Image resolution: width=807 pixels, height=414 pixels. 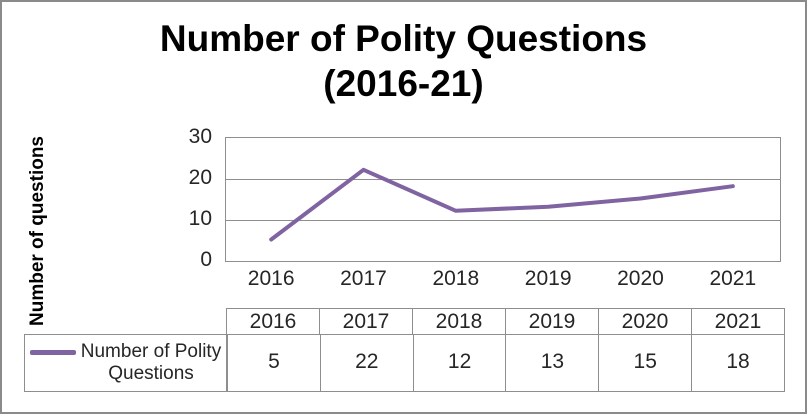 I want to click on table-value-cell: 22, so click(x=366, y=363).